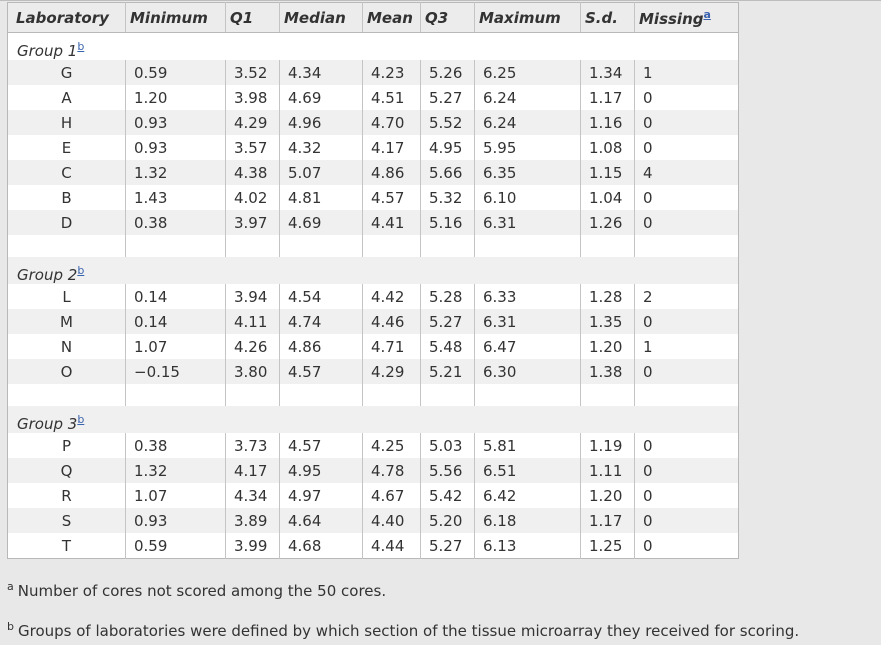 This screenshot has height=645, width=881. What do you see at coordinates (373, 270) in the screenshot?
I see `group-label: Group 2b` at bounding box center [373, 270].